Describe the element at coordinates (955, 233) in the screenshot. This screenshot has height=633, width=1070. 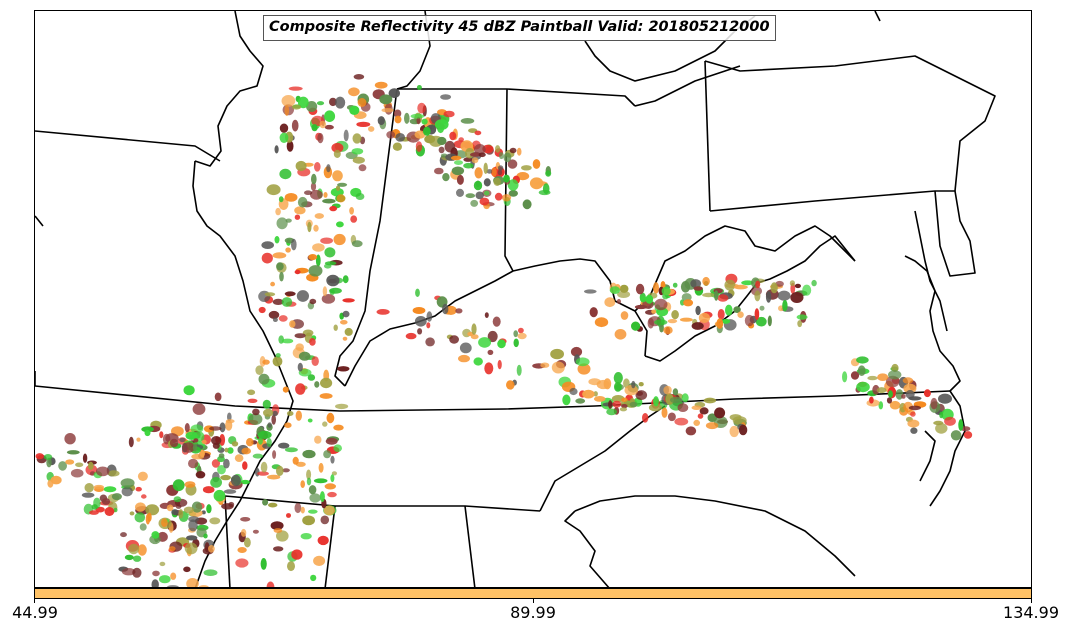
I see `delaware-border` at that location.